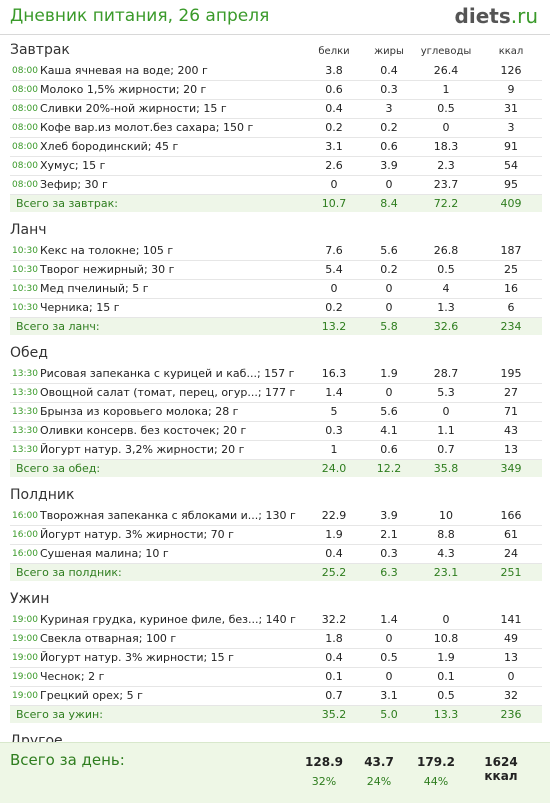  What do you see at coordinates (334, 51) in the screenshot?
I see `column-header-protein: белки` at bounding box center [334, 51].